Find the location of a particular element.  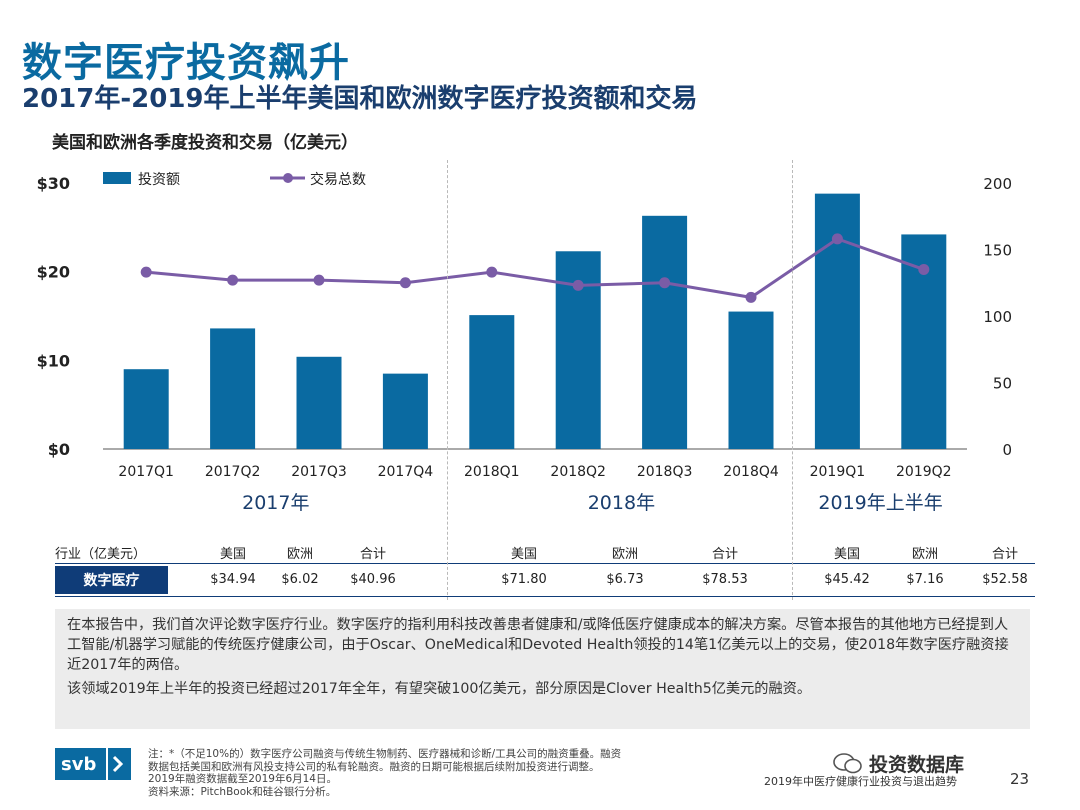

footnote-line: 资料来源：PitchBook和硅谷银行分析。 is located at coordinates (242, 791).